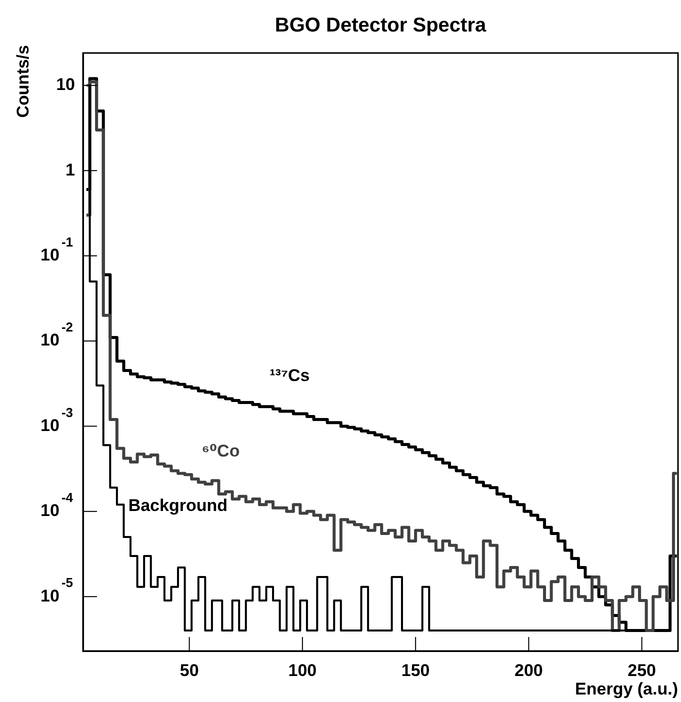  Describe the element at coordinates (57, 335) in the screenshot. I see `y-tick-label: 10⁻²` at that location.